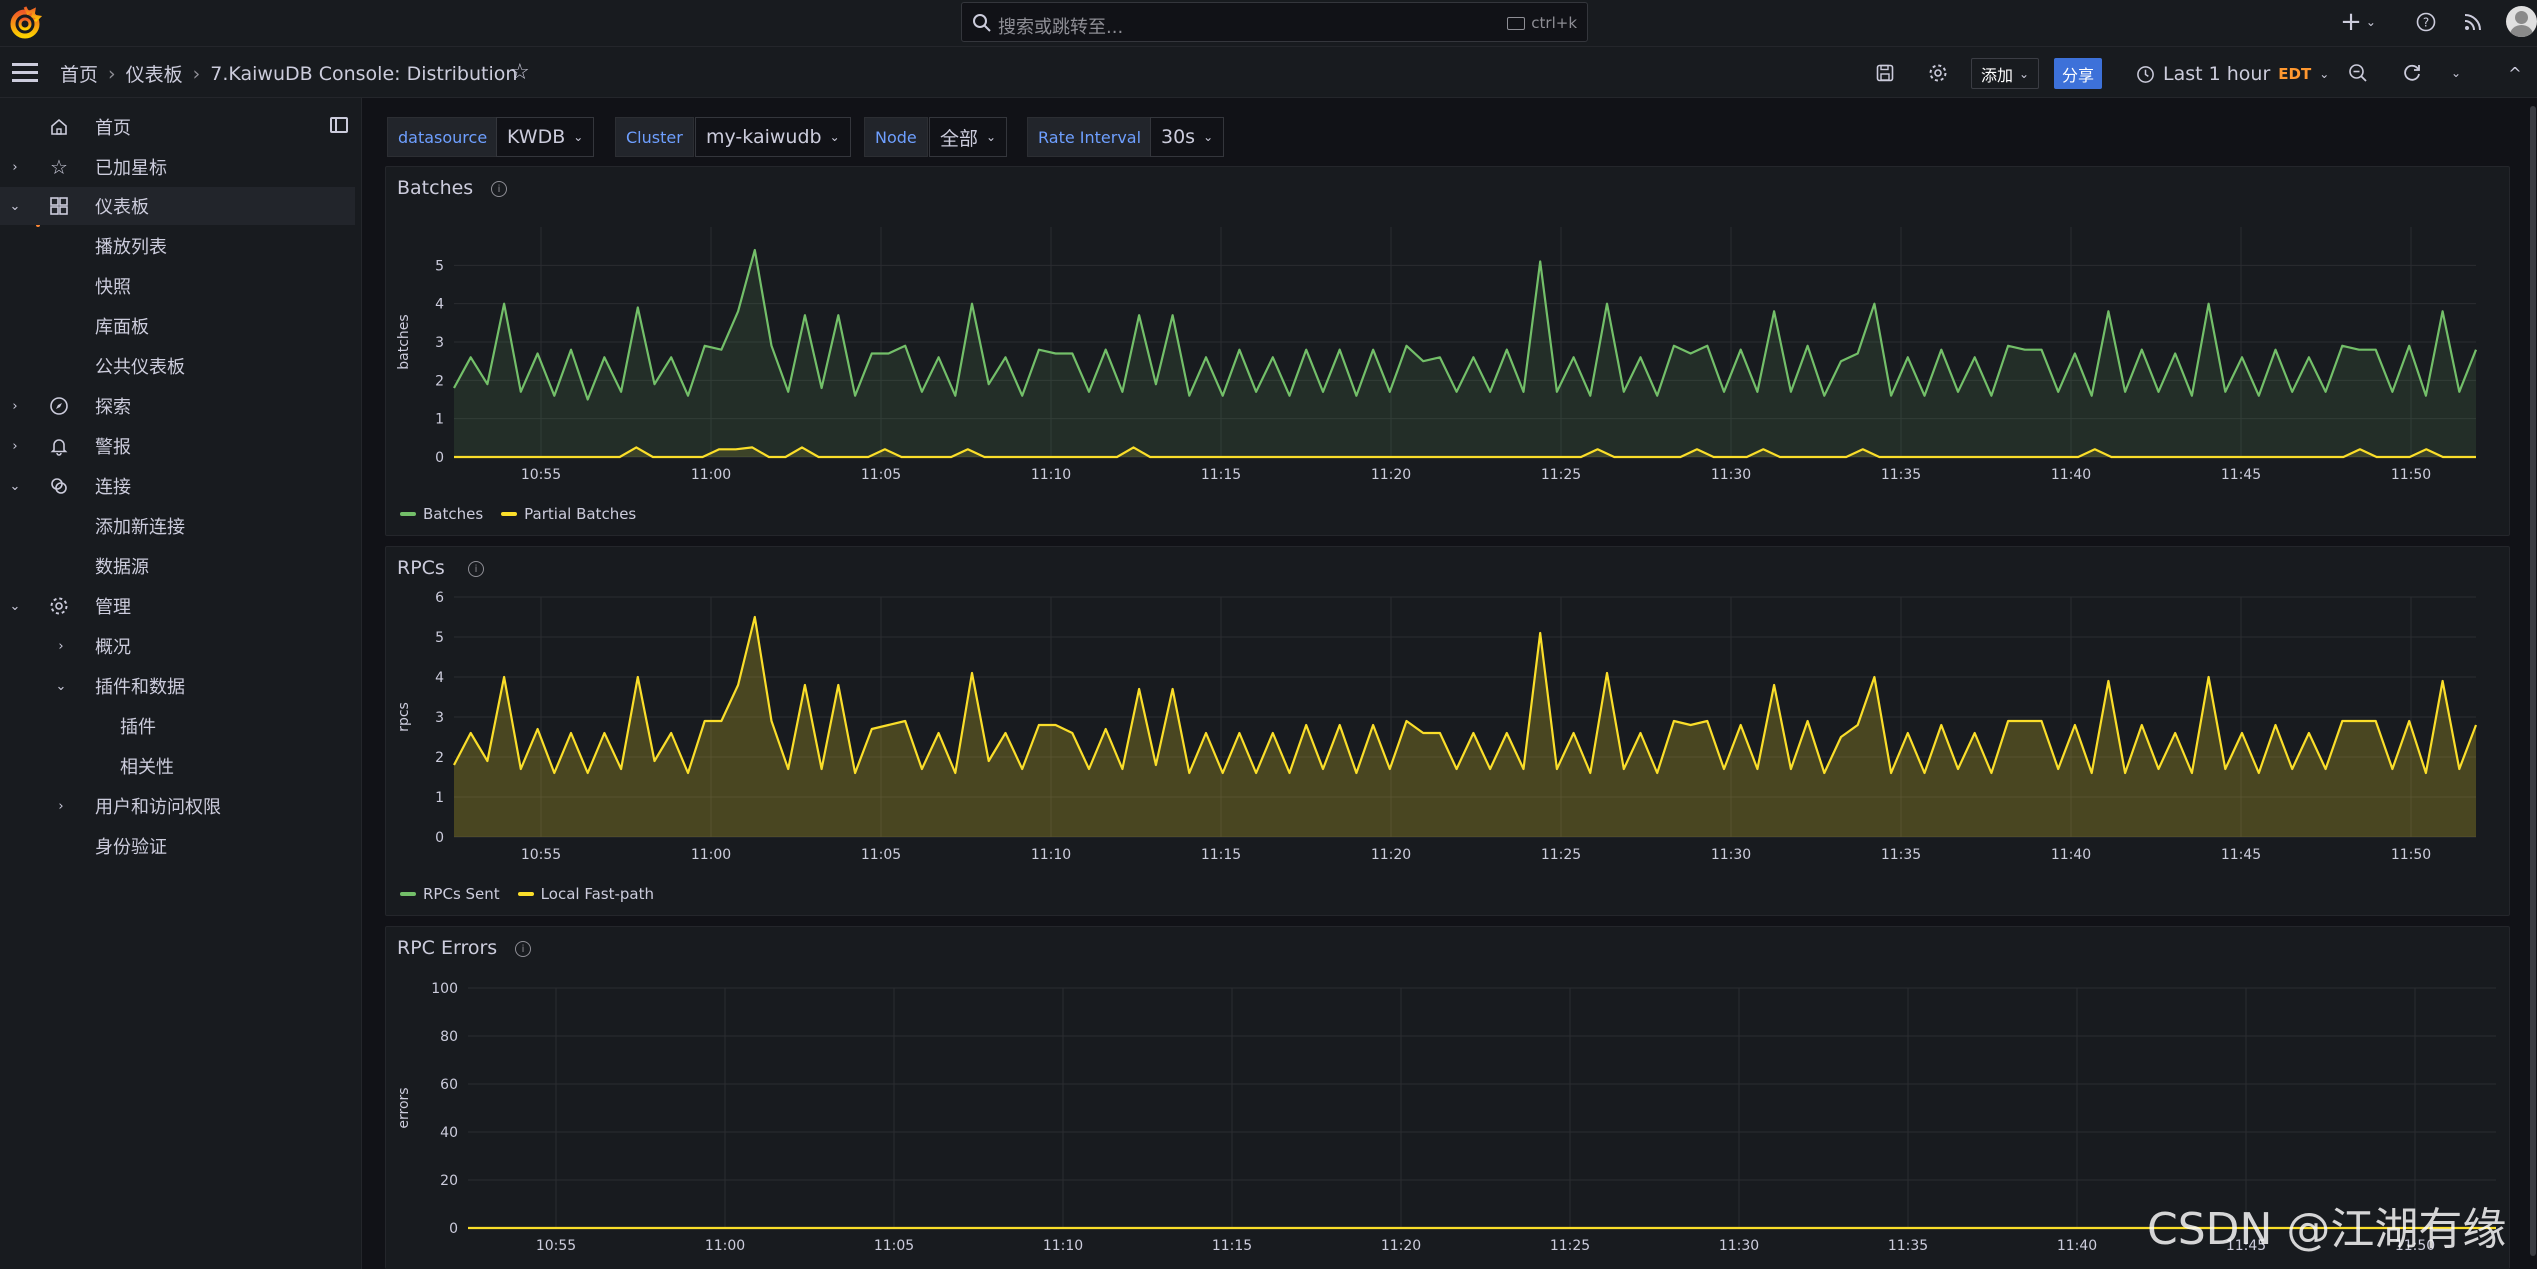 This screenshot has height=1269, width=2537. Describe the element at coordinates (2217, 74) in the screenshot. I see `time-range-label: Last 1 hour` at that location.